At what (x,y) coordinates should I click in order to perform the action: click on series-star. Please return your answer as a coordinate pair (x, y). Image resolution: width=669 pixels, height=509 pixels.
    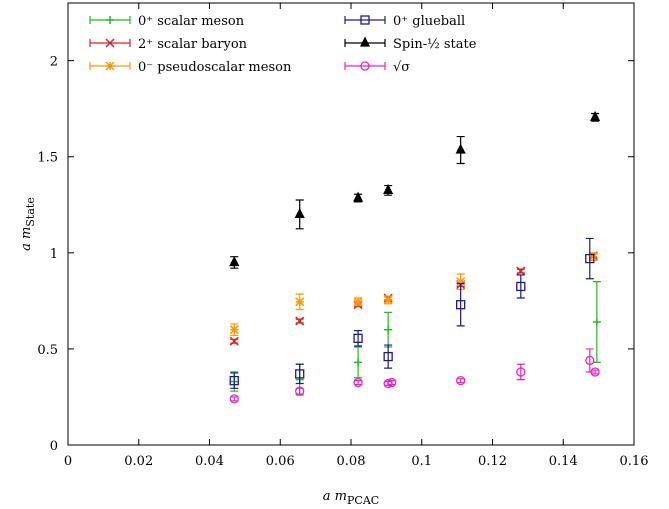
    Looking at the image, I should click on (413, 294).